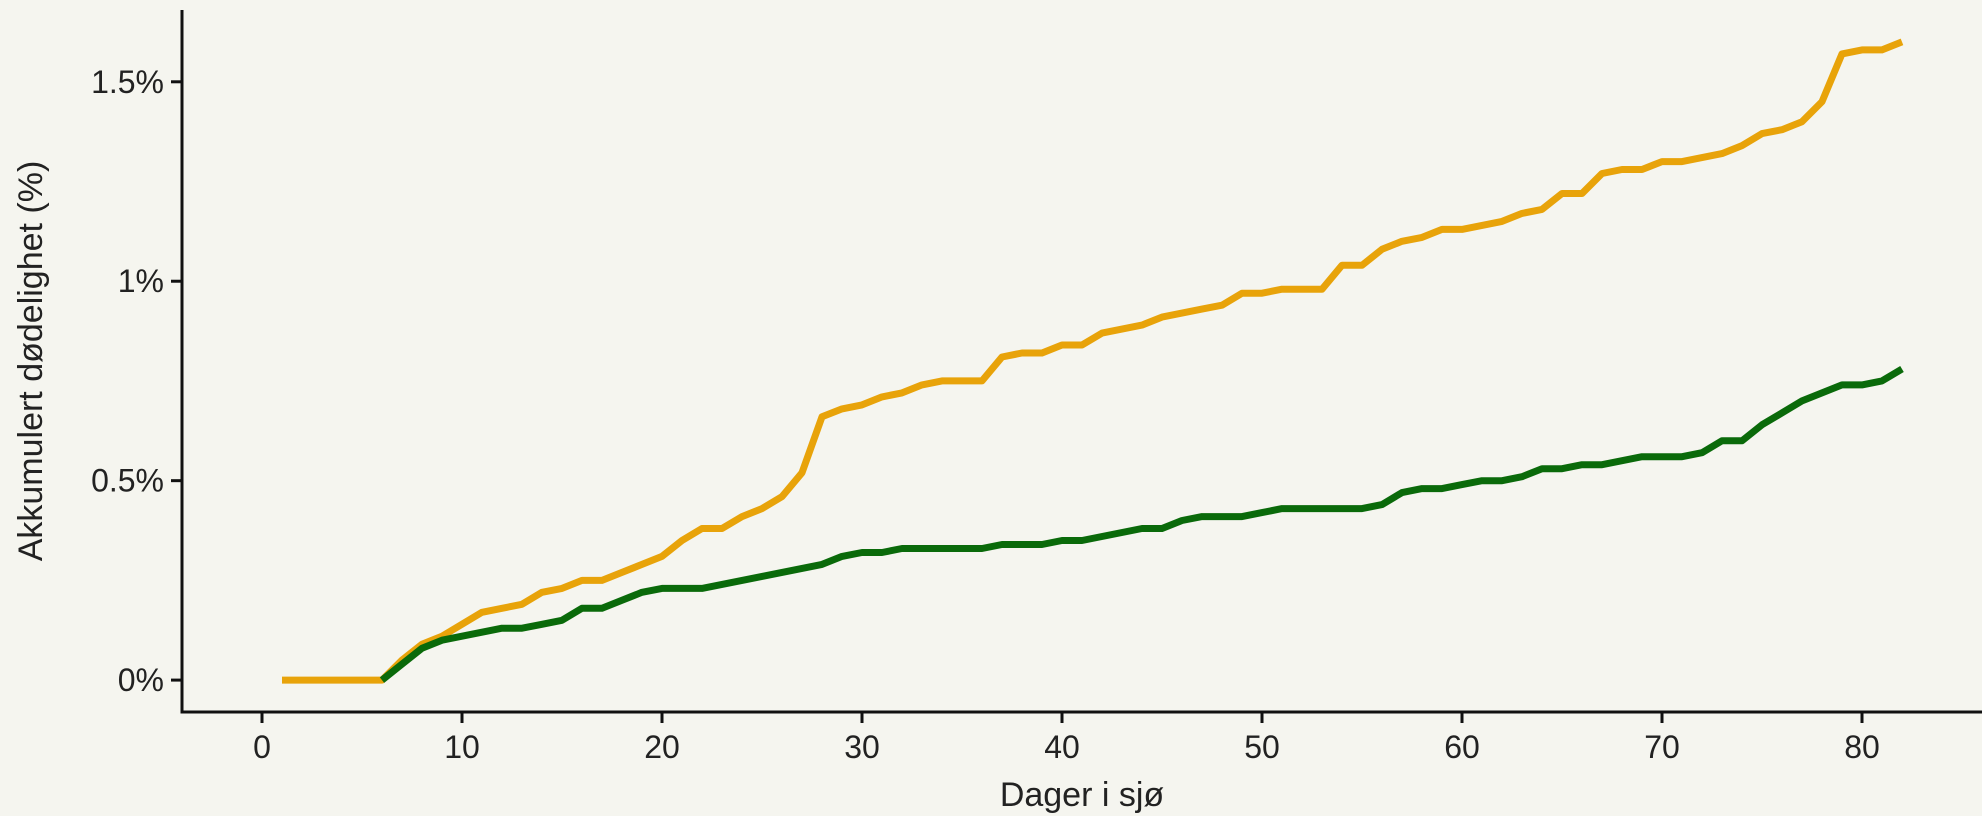 The width and height of the screenshot is (1982, 816). What do you see at coordinates (1262, 747) in the screenshot?
I see `x-tick-label: 50` at bounding box center [1262, 747].